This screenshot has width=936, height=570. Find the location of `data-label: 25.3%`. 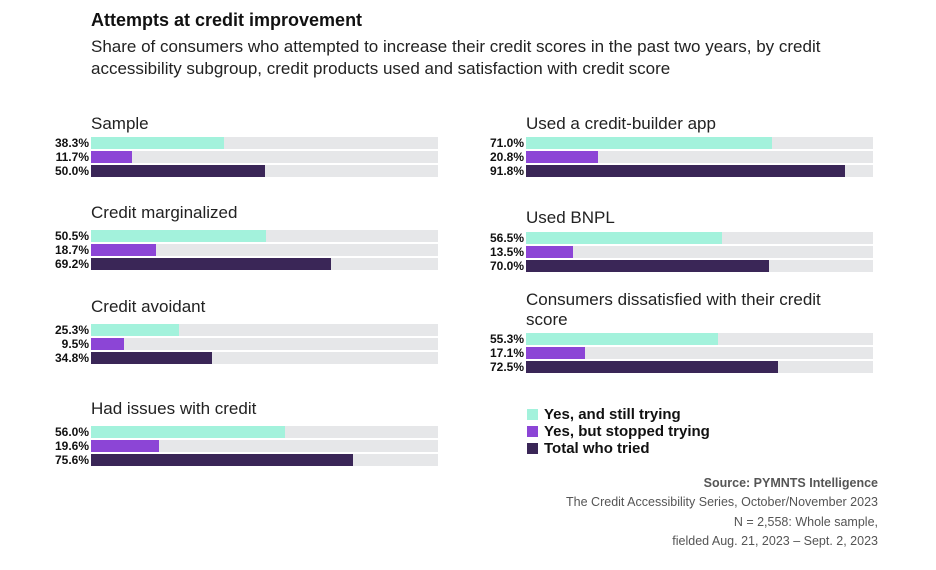

data-label: 25.3% is located at coordinates (71, 330).